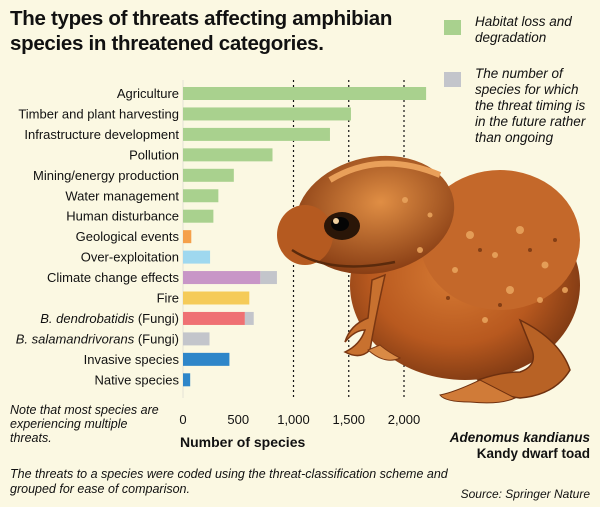 This screenshot has height=507, width=600. I want to click on category-label-8: Over-exploitation, so click(130, 257).